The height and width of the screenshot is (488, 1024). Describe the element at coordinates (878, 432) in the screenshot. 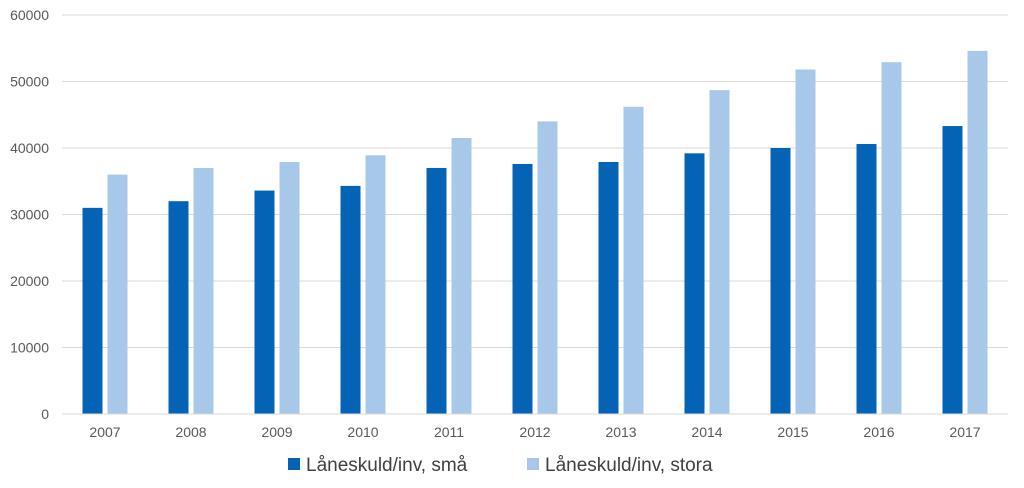

I see `x-tick-label: 2016` at that location.